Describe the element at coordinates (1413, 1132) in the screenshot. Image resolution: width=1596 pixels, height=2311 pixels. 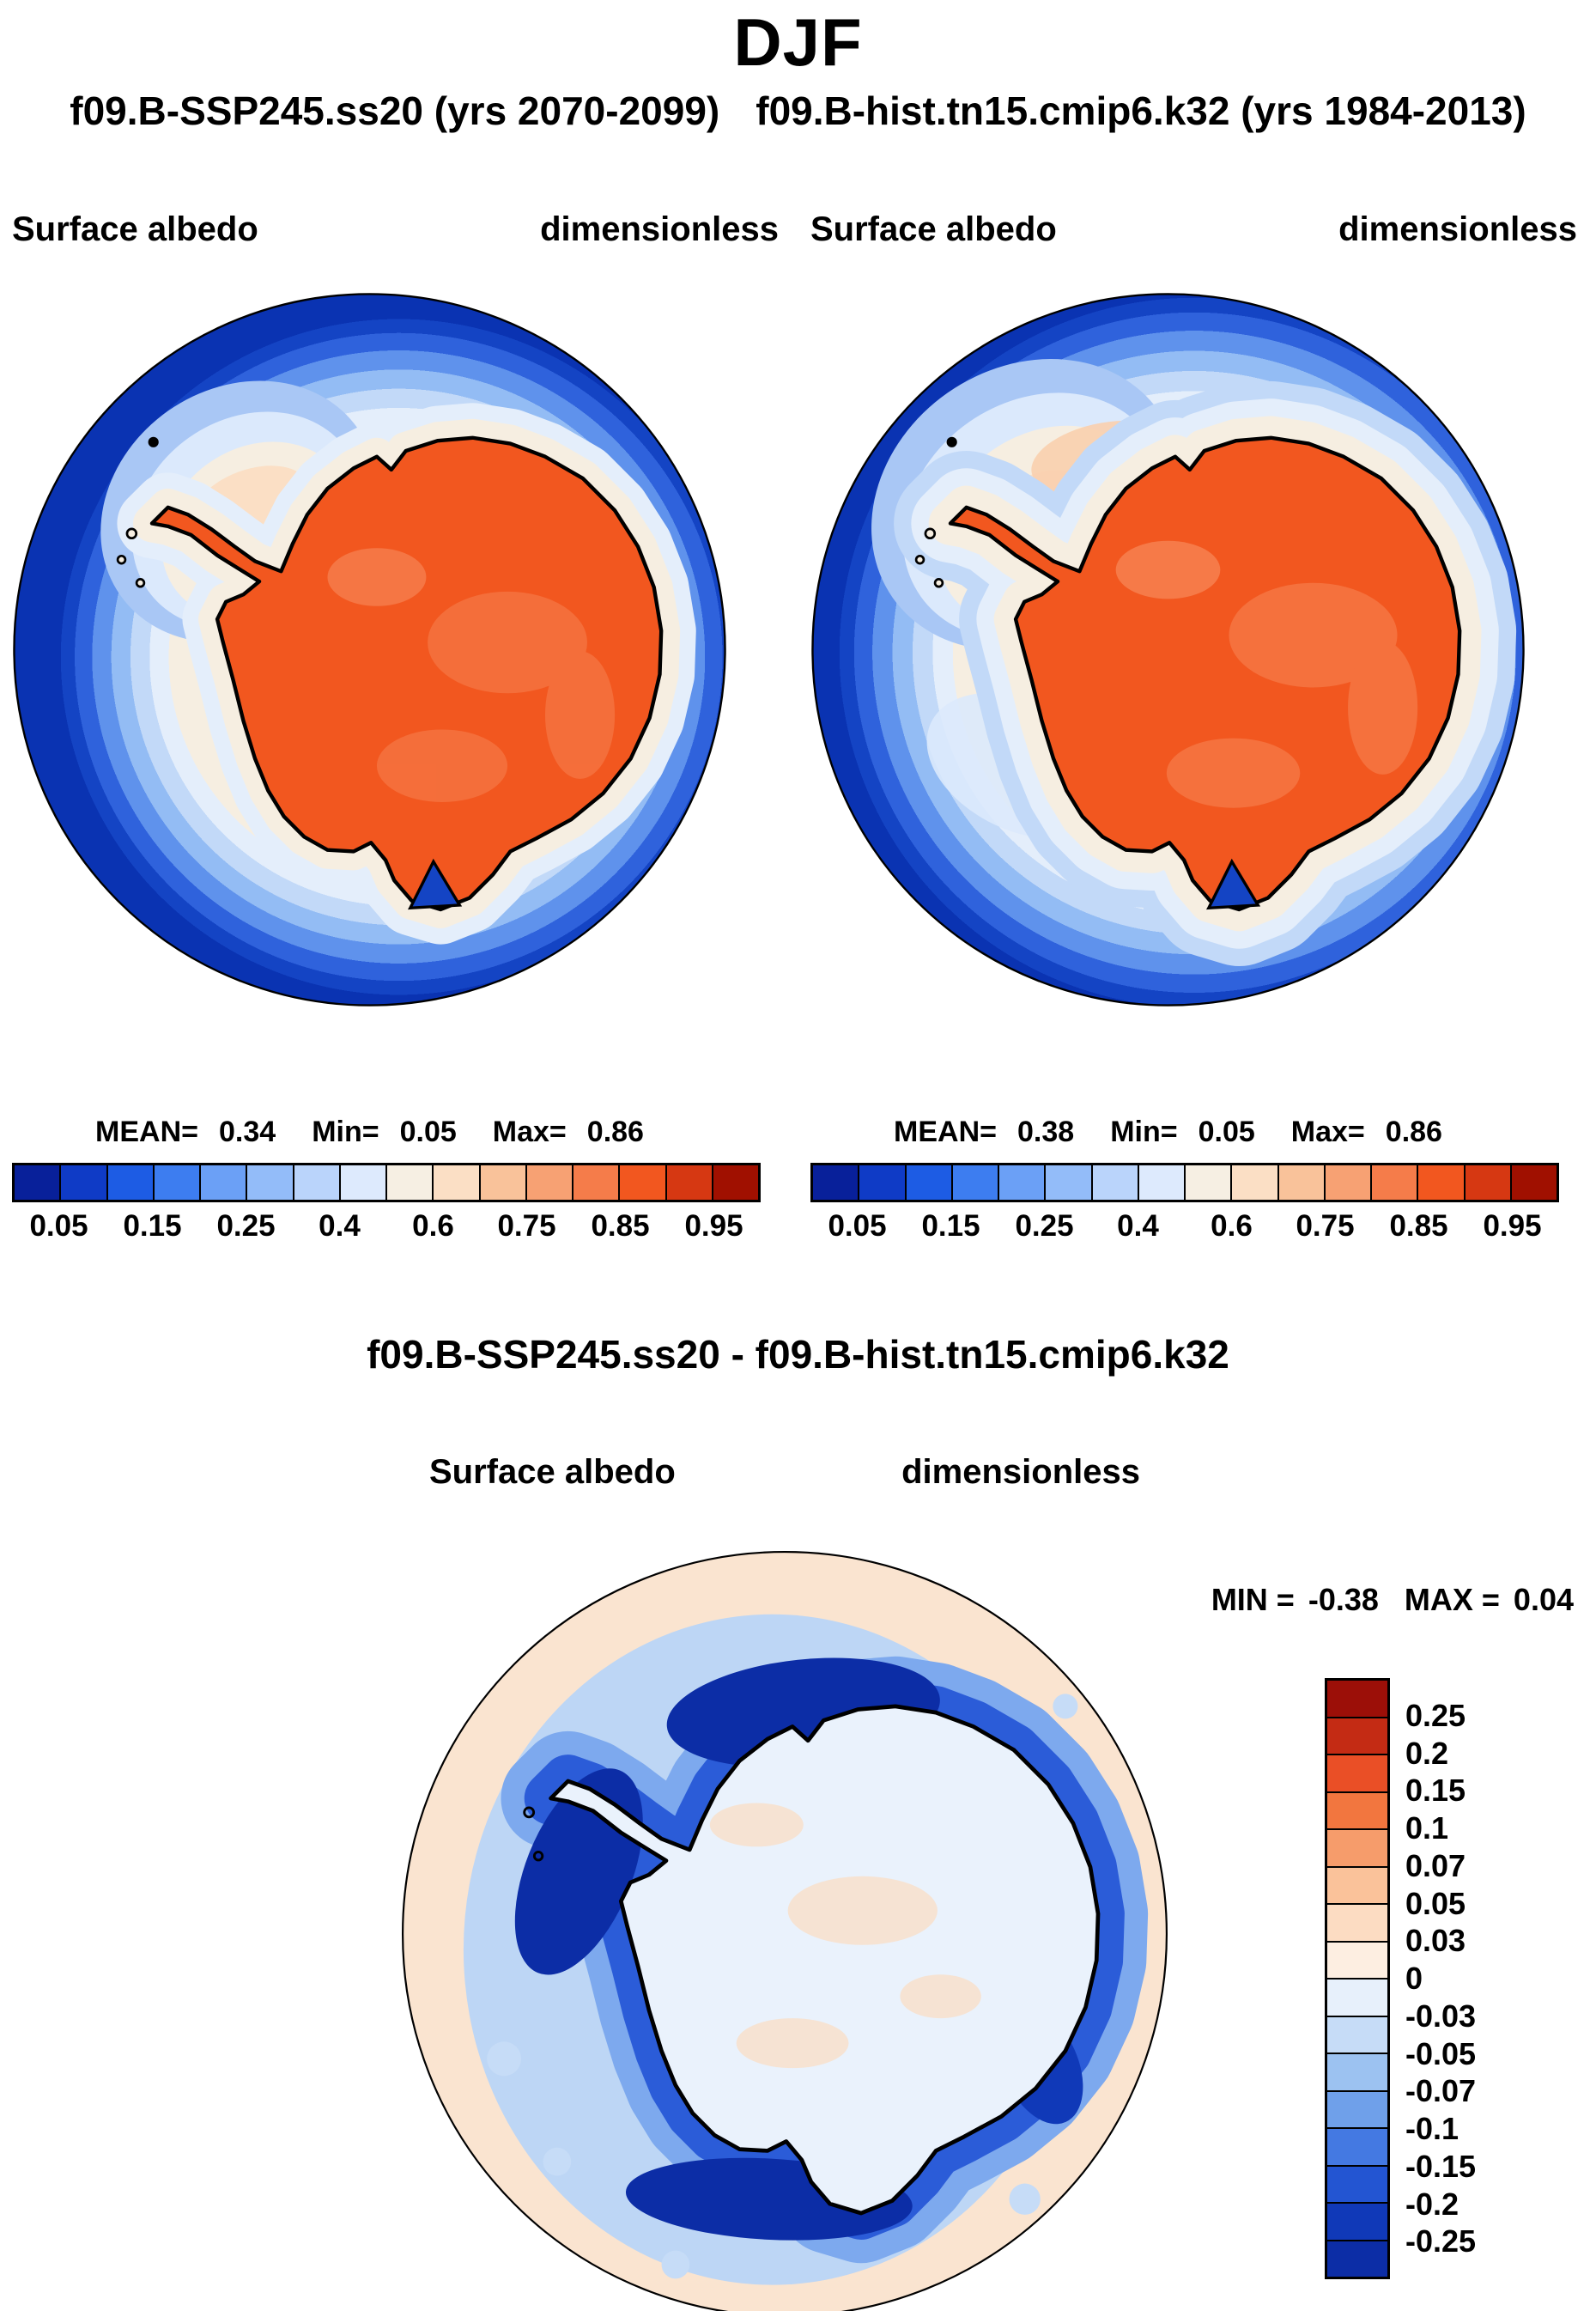
I see `max-value: 0.86` at that location.